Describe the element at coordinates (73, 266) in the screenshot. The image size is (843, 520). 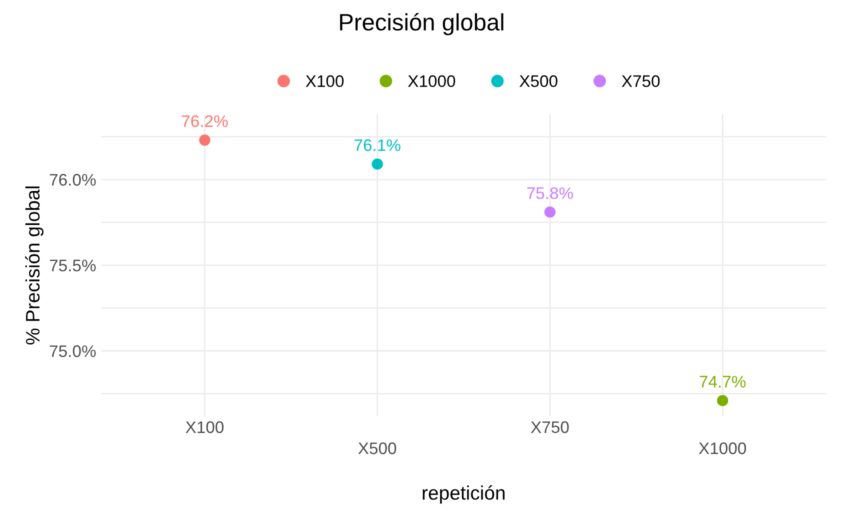
I see `y-tick-label: 75.5%` at that location.